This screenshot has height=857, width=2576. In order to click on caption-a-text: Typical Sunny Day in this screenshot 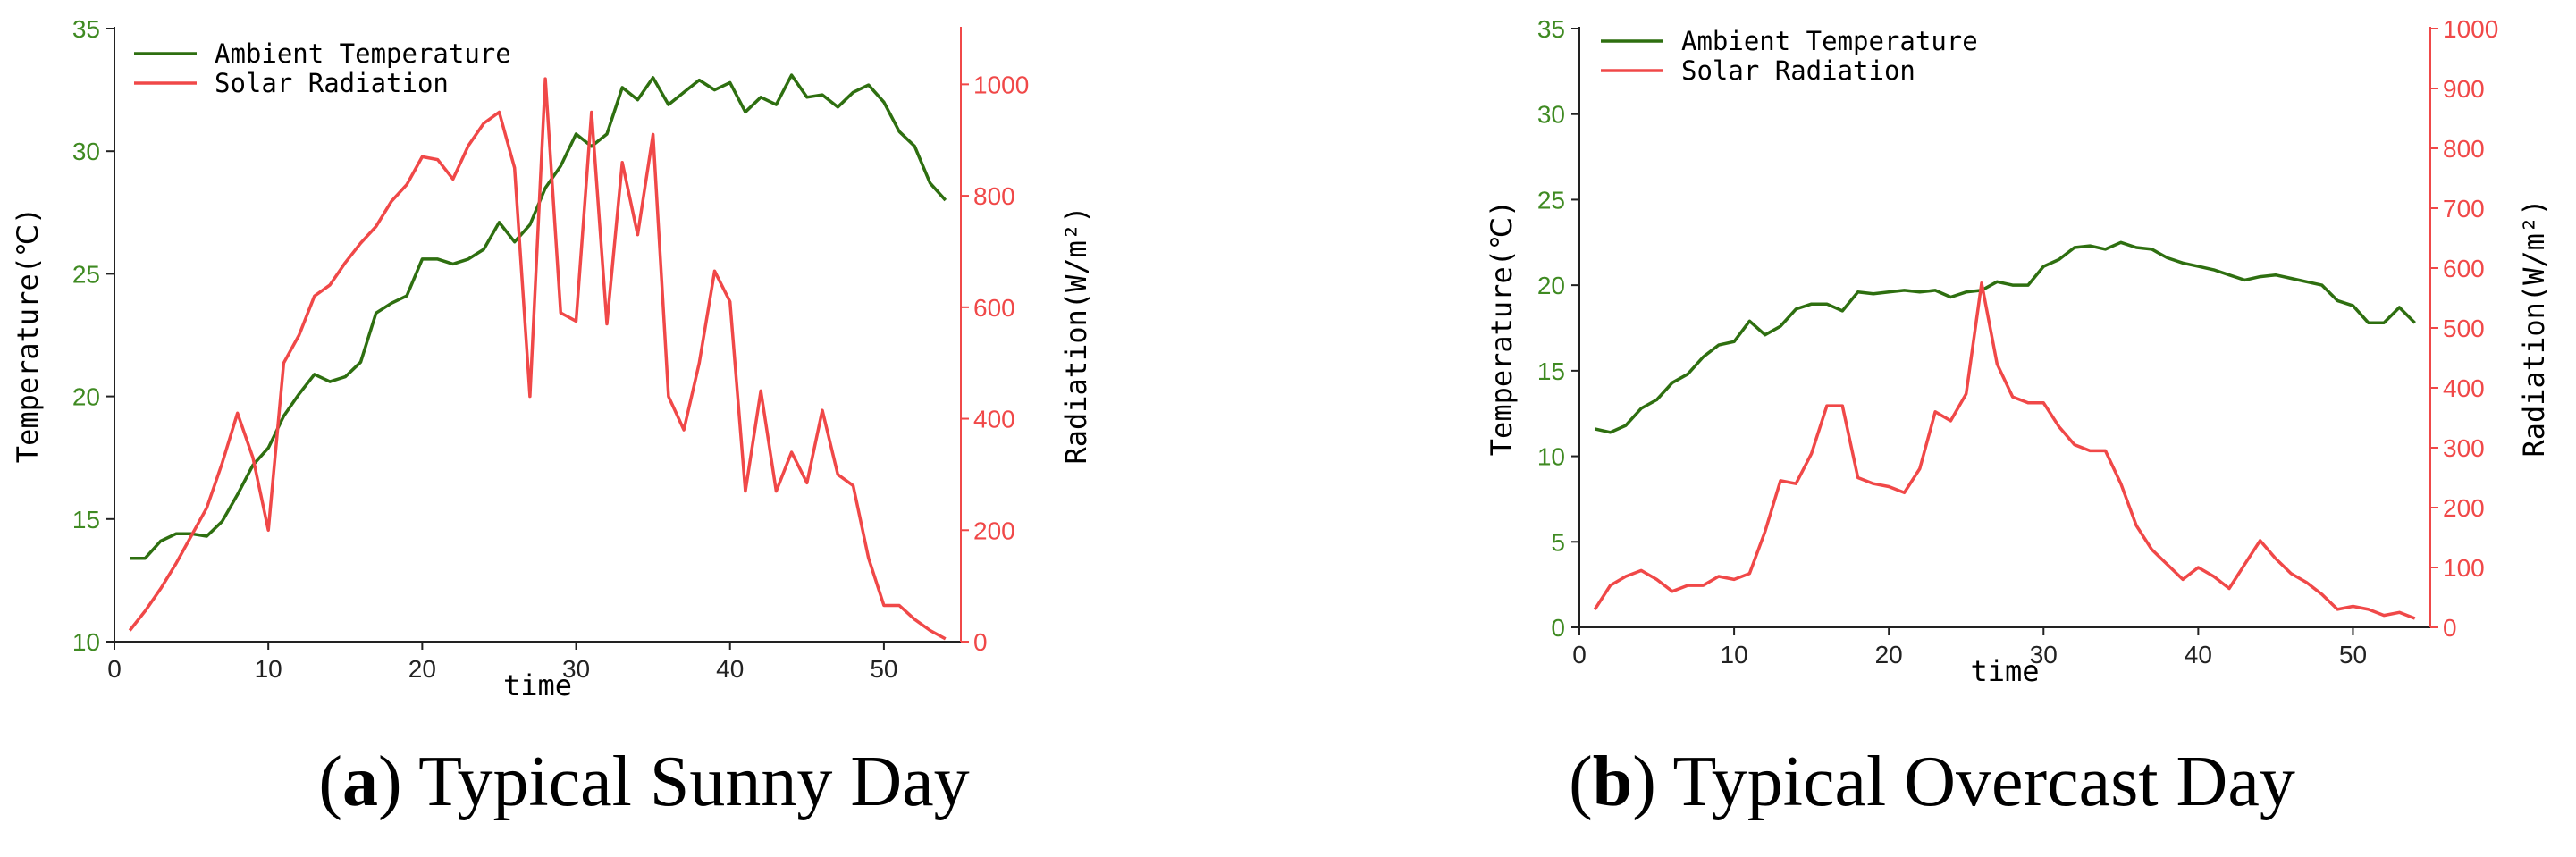, I will do `click(694, 782)`.